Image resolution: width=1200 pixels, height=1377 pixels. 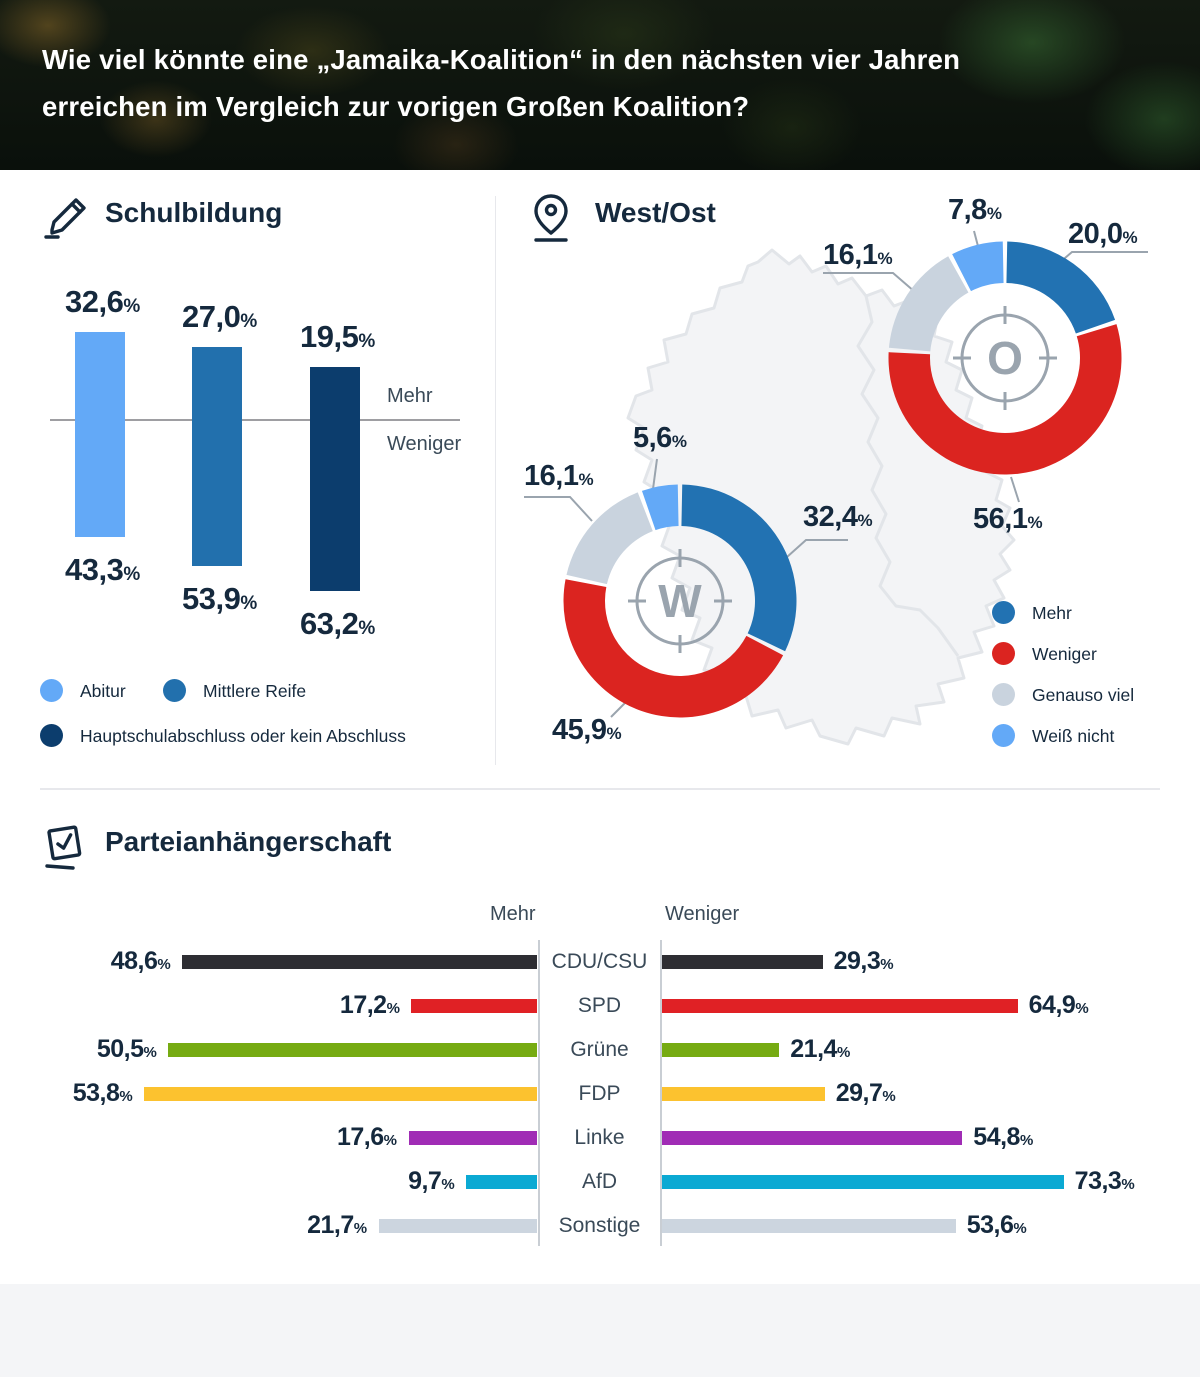 What do you see at coordinates (1061, 287) in the screenshot?
I see `donut-slice-ost-mehr` at bounding box center [1061, 287].